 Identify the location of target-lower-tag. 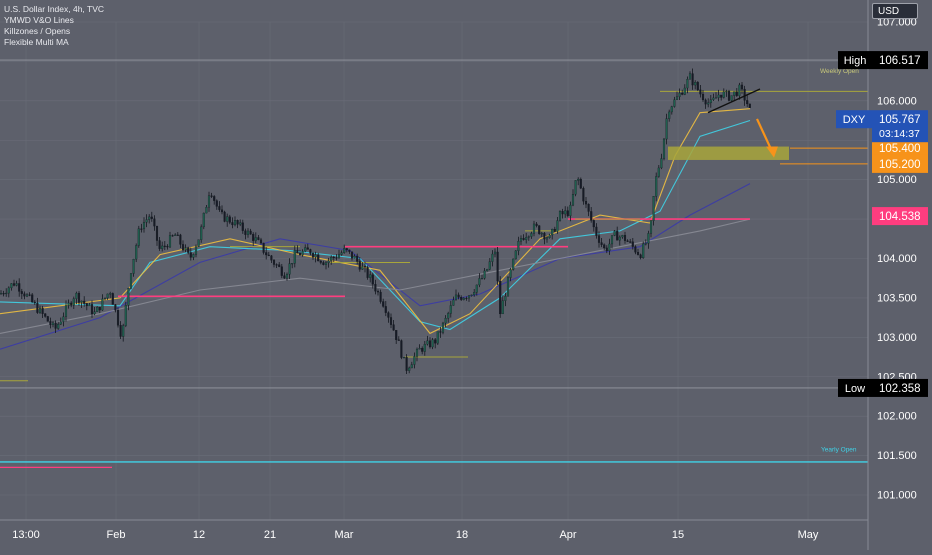
(900, 163).